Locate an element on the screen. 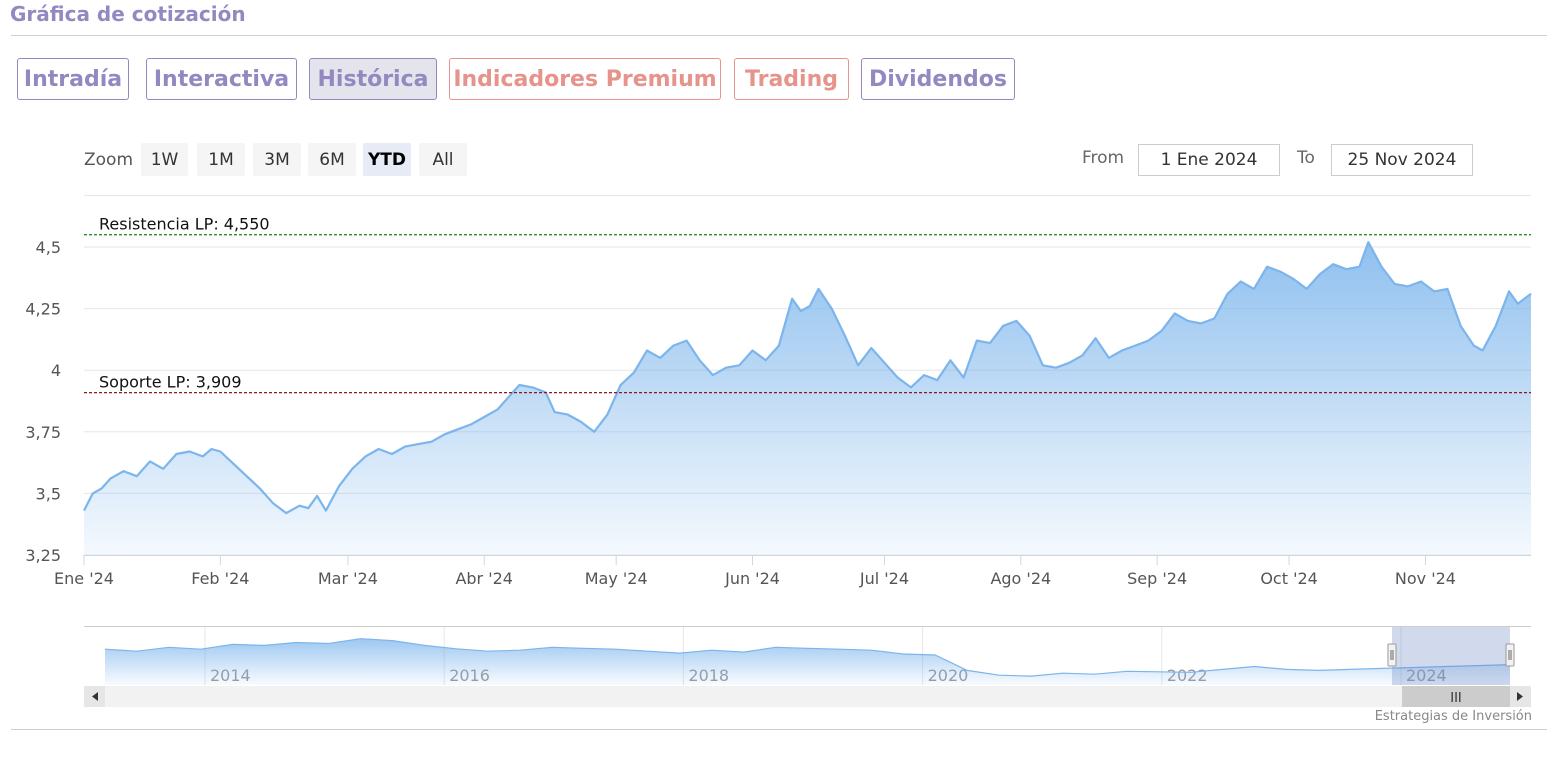 This screenshot has height=757, width=1560. support-label: Soporte LP: 3,909 is located at coordinates (170, 382).